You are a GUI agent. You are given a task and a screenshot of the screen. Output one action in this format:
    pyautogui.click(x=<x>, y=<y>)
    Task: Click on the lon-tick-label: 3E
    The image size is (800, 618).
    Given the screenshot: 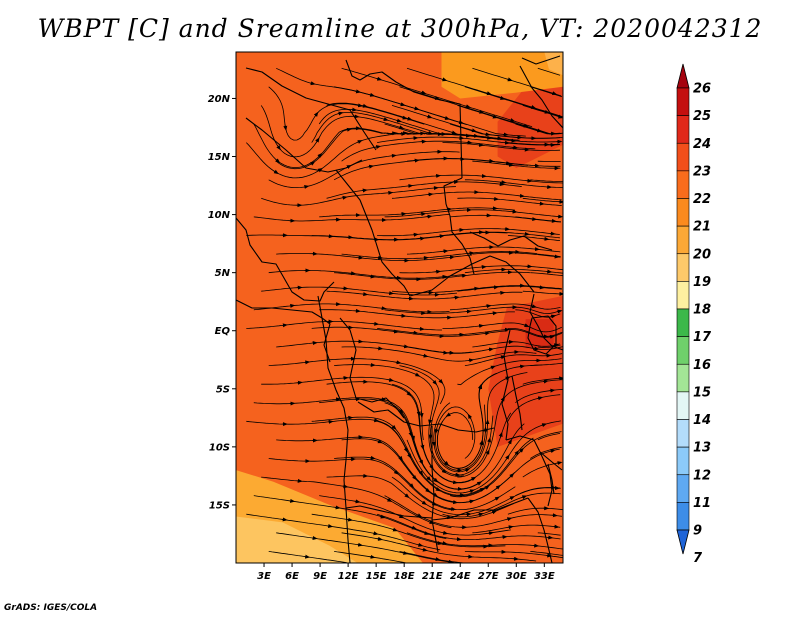 What is the action you would take?
    pyautogui.click(x=264, y=576)
    